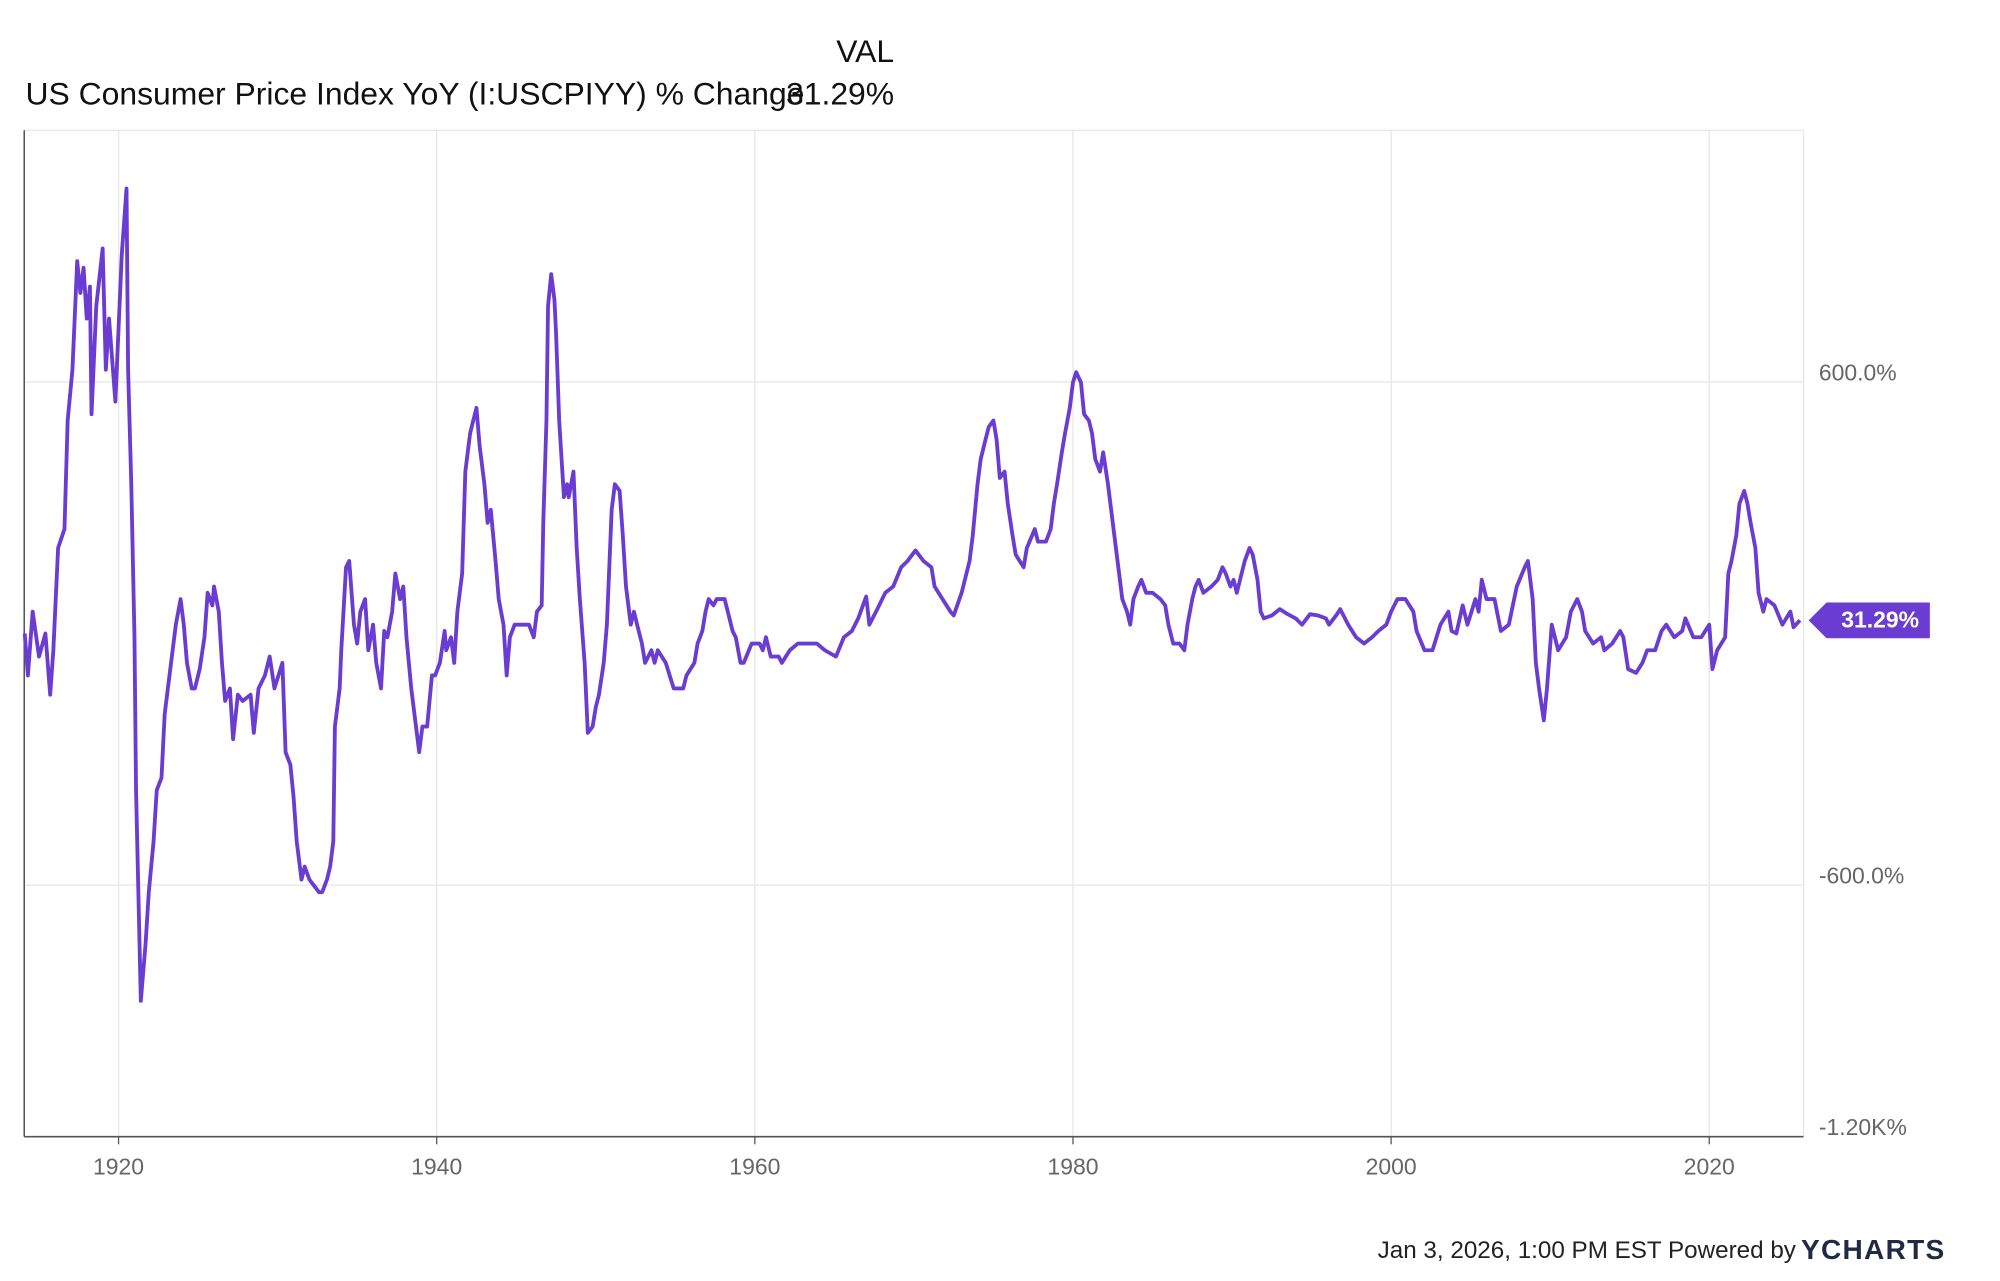 The image size is (2000, 1281). Describe the element at coordinates (840, 93) in the screenshot. I see `series-value: 31.29%` at that location.